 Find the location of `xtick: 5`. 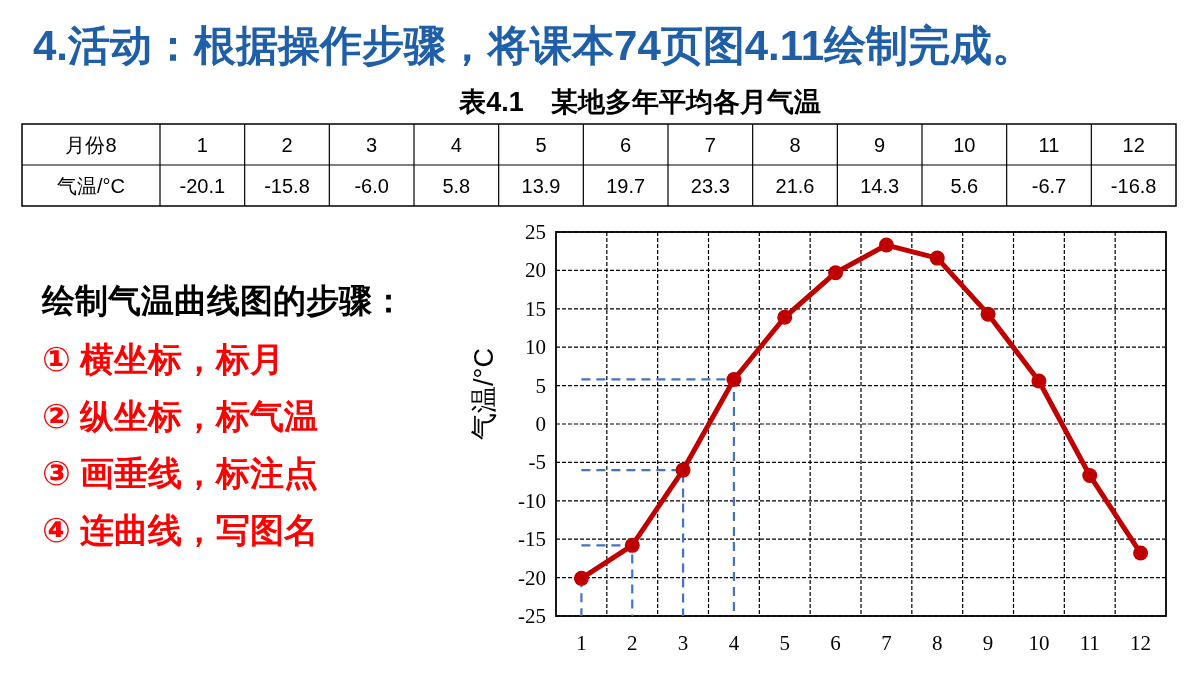

xtick: 5 is located at coordinates (784, 643).